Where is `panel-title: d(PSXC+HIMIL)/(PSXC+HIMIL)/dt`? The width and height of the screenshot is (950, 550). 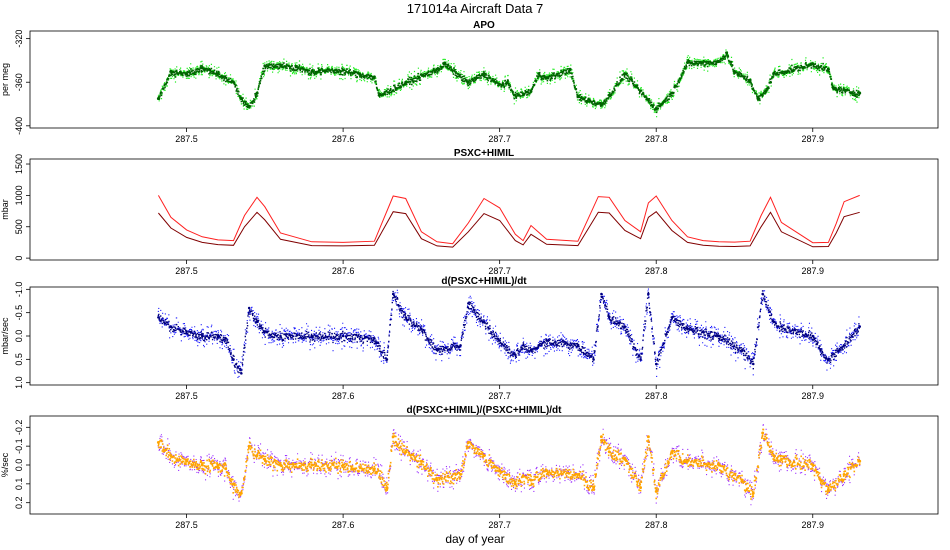
panel-title: d(PSXC+HIMIL)/(PSXC+HIMIL)/dt is located at coordinates (485, 410).